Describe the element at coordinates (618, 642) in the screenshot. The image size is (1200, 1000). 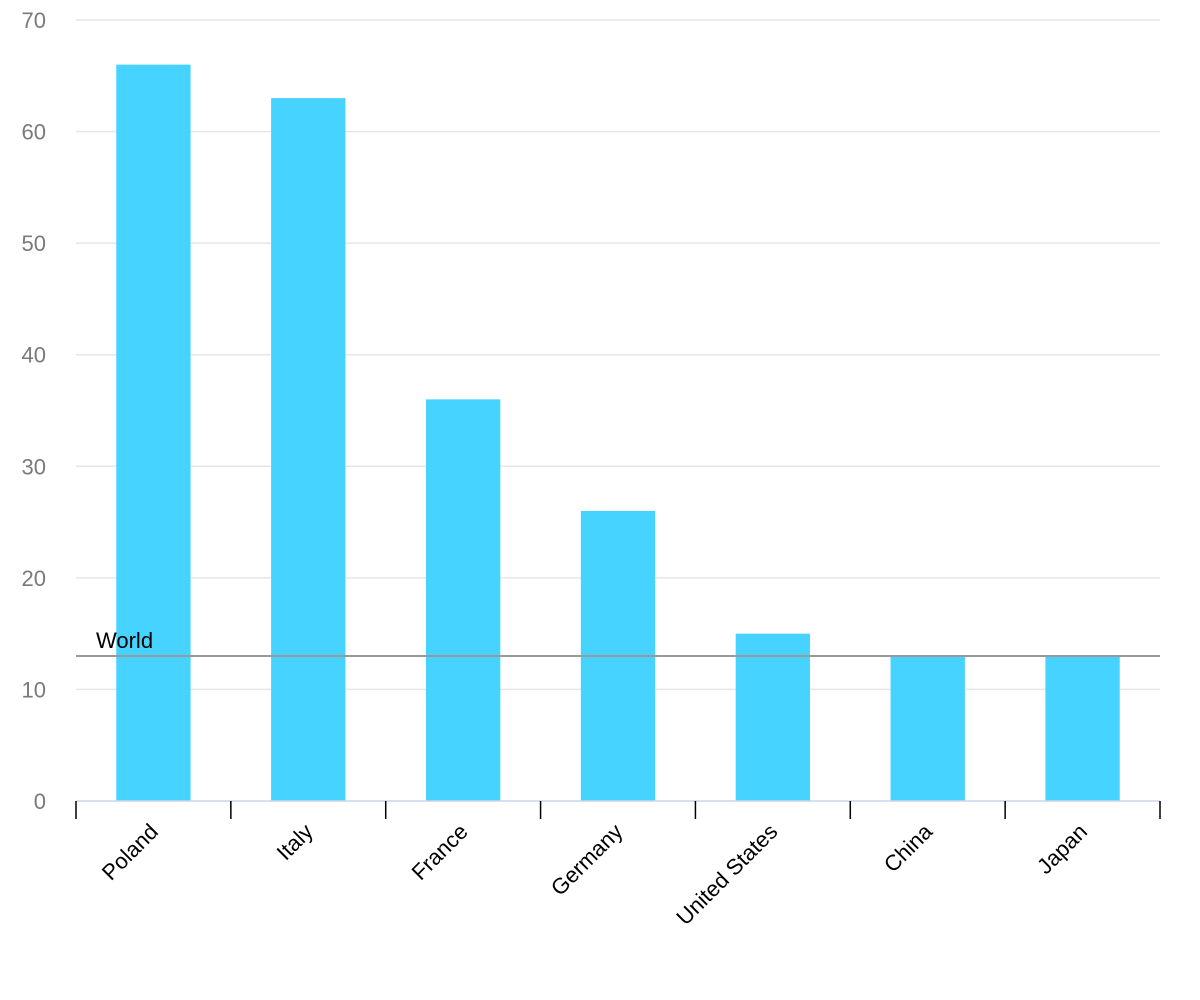
I see `reference-line-group: World` at that location.